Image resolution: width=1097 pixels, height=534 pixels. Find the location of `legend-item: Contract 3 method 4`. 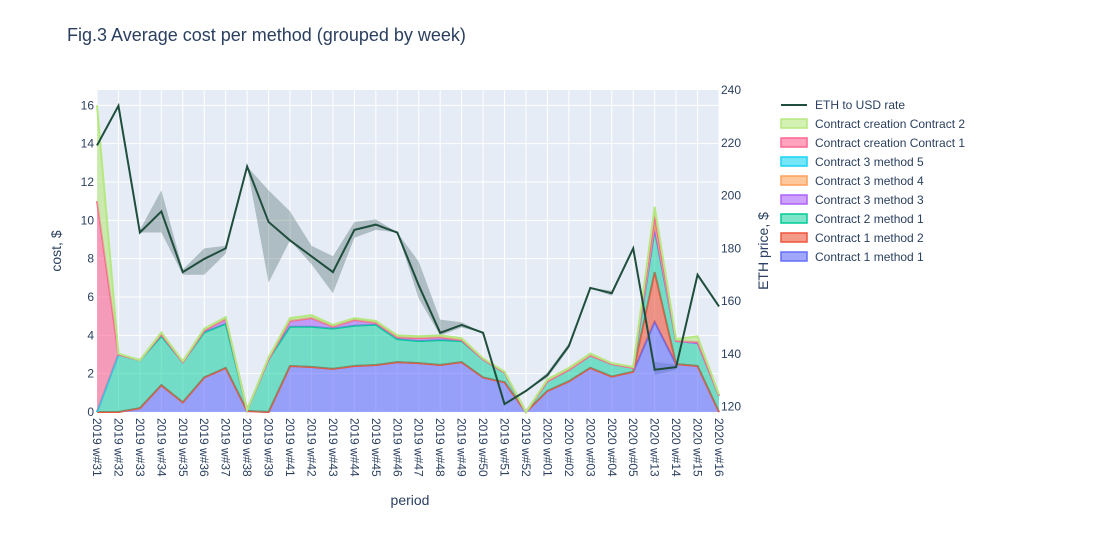

legend-item: Contract 3 method 4 is located at coordinates (852, 181).